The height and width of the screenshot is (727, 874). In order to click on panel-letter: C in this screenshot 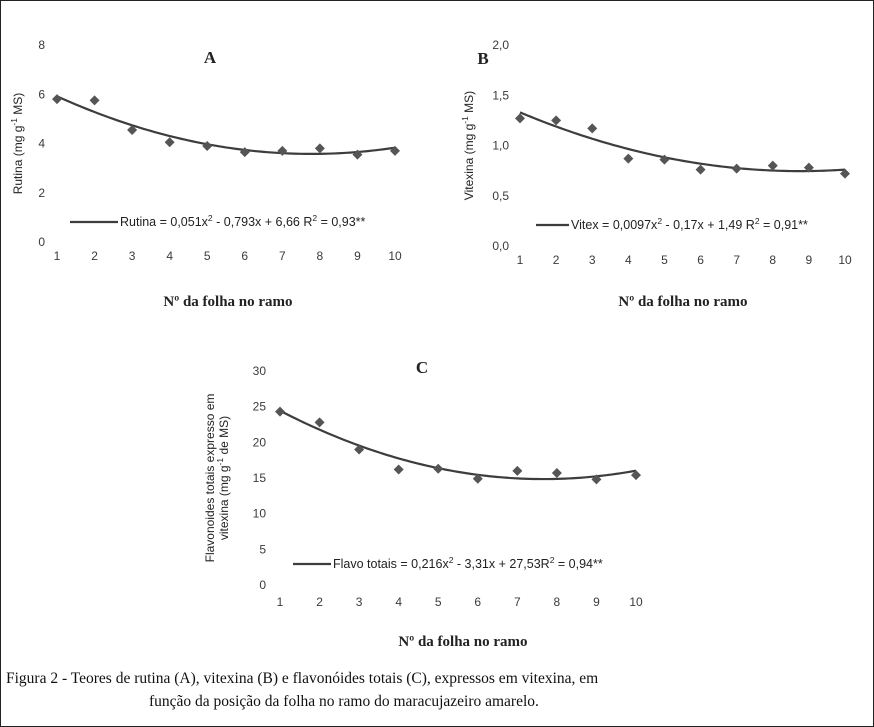, I will do `click(422, 367)`.